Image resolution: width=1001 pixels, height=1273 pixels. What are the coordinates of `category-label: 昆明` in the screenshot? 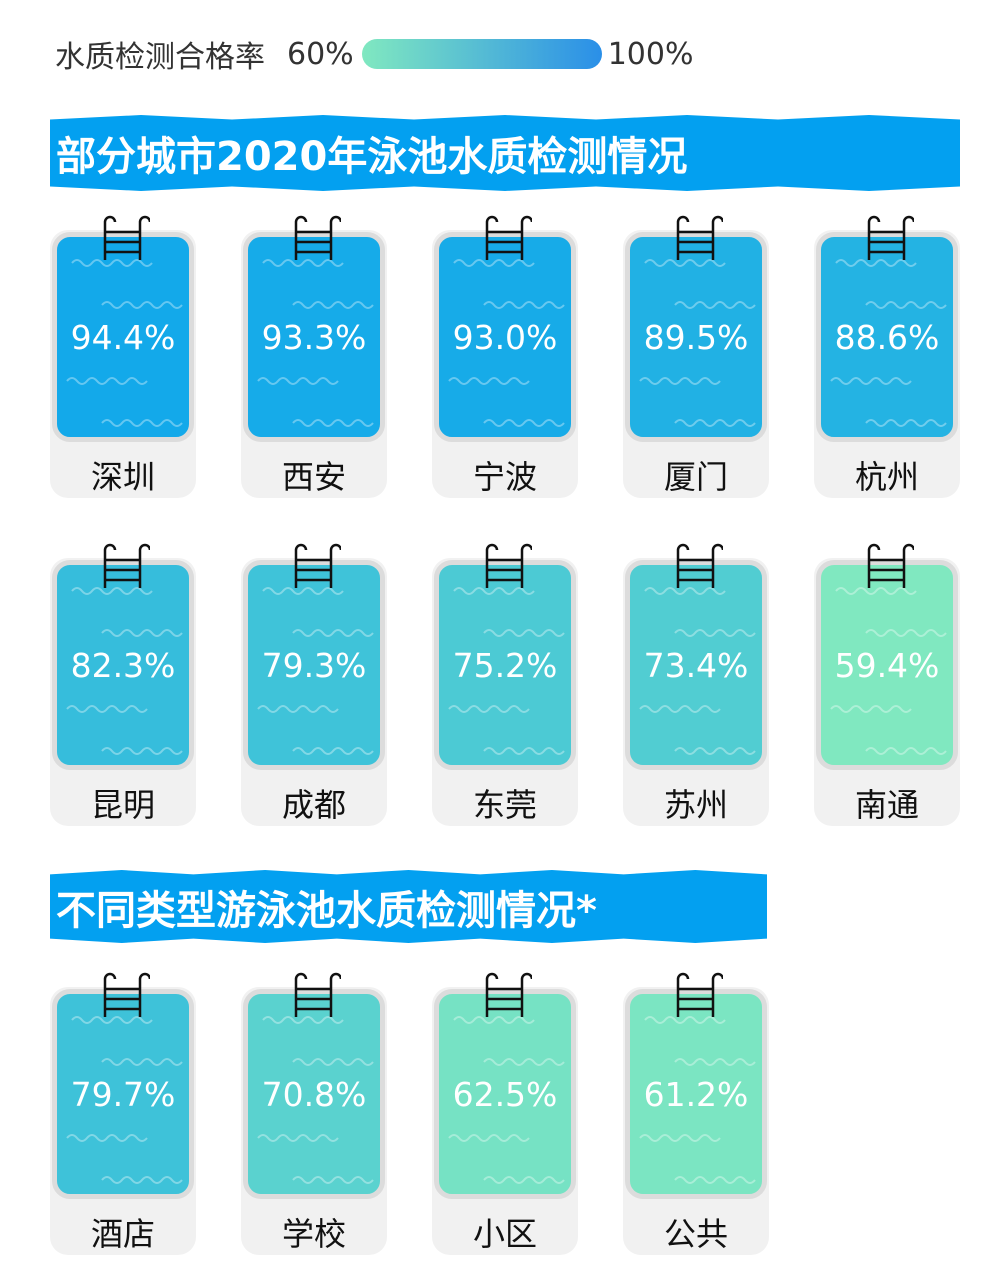 It's located at (122, 805).